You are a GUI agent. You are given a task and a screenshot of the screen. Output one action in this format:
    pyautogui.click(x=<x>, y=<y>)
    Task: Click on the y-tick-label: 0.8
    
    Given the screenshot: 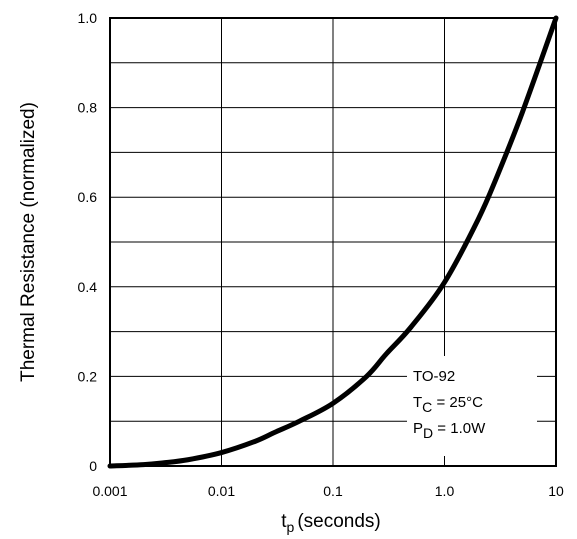 What is the action you would take?
    pyautogui.click(x=88, y=108)
    